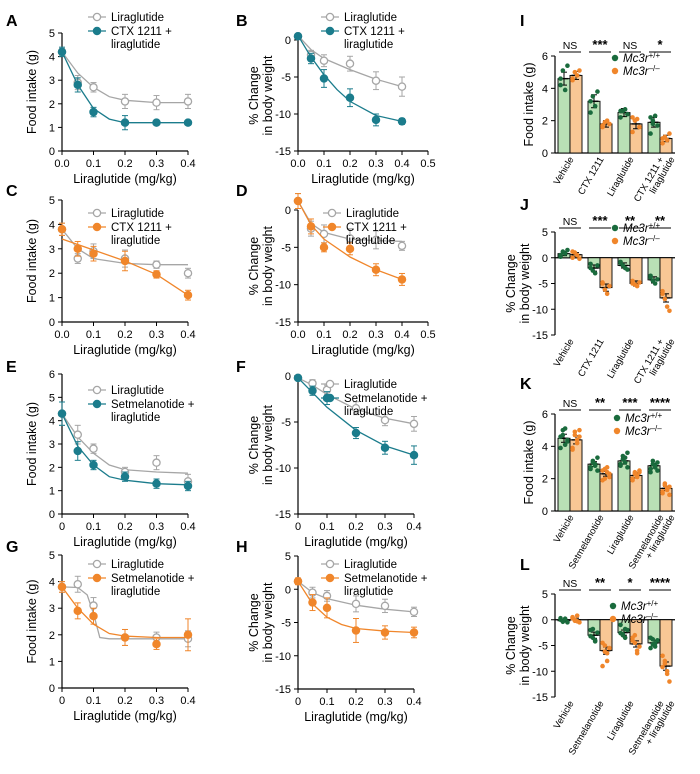  I want to click on series-orange, so click(350, 239).